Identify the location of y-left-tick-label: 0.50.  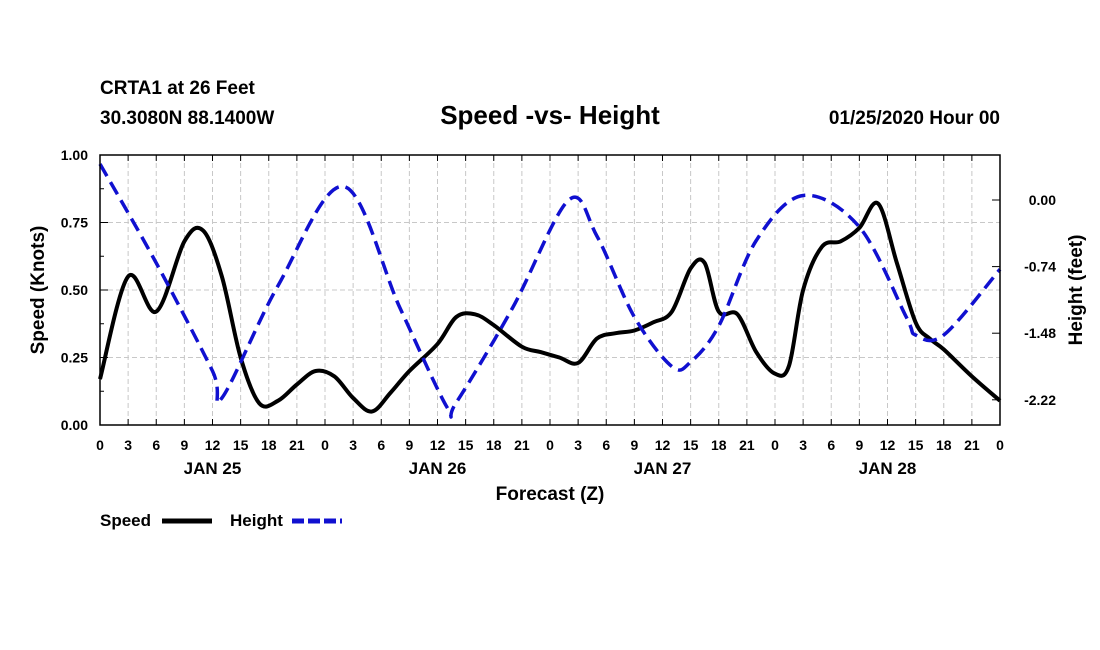
(74, 290).